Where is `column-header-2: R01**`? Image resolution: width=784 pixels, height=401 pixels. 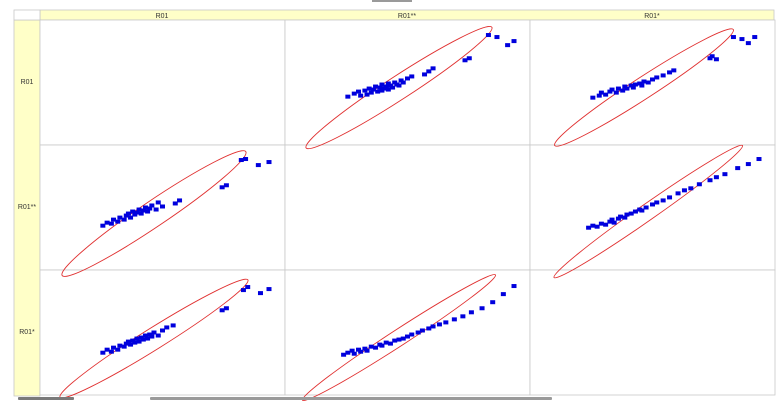 column-header-2: R01** is located at coordinates (407, 16).